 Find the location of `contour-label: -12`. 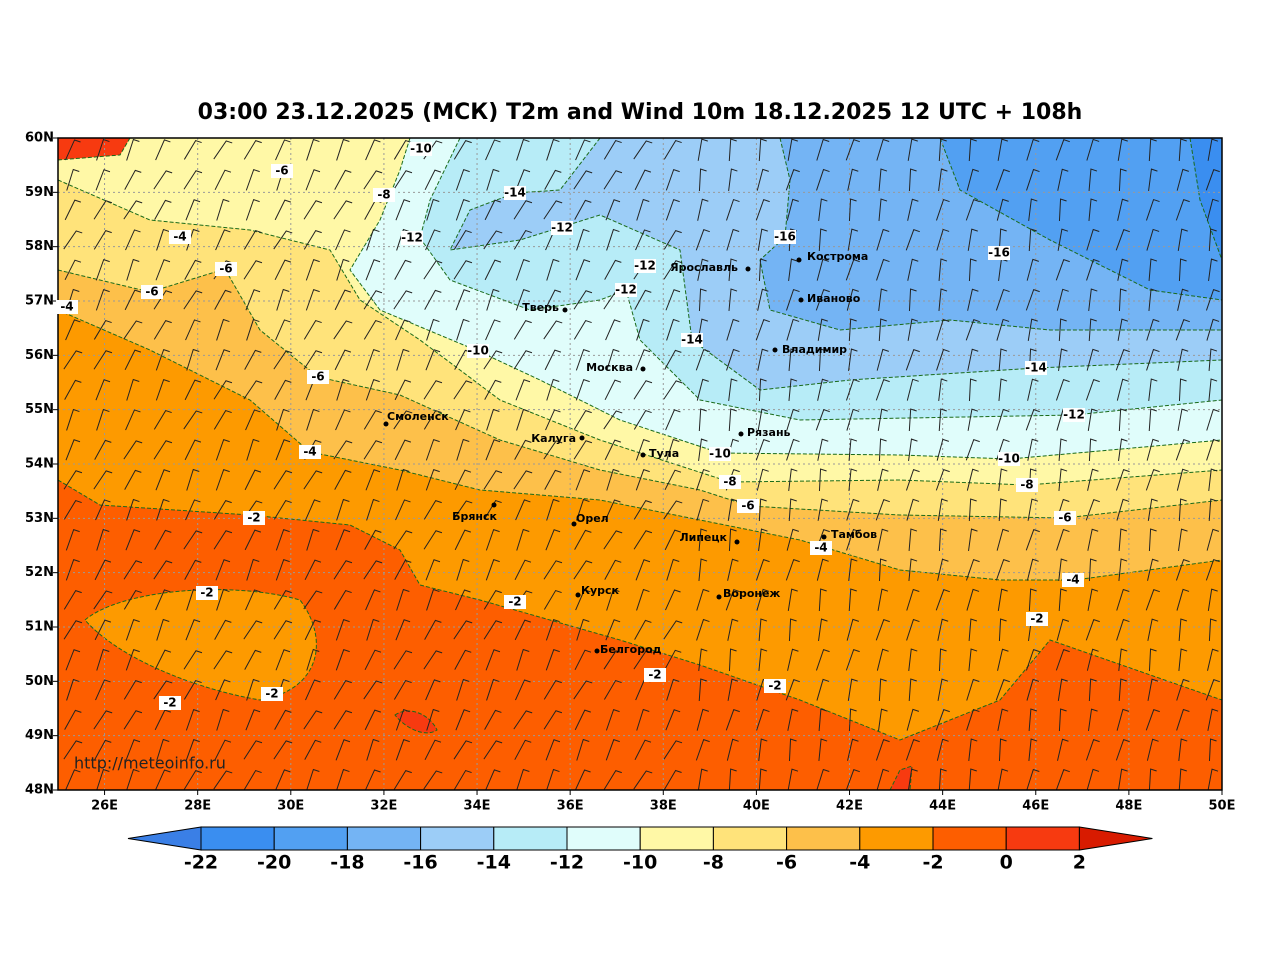

contour-label: -12 is located at coordinates (645, 266).